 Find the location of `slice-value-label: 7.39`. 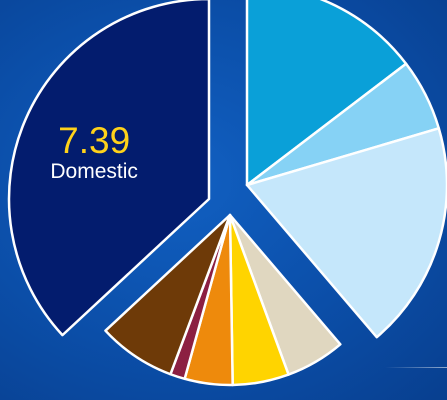

slice-value-label: 7.39 is located at coordinates (94, 140).